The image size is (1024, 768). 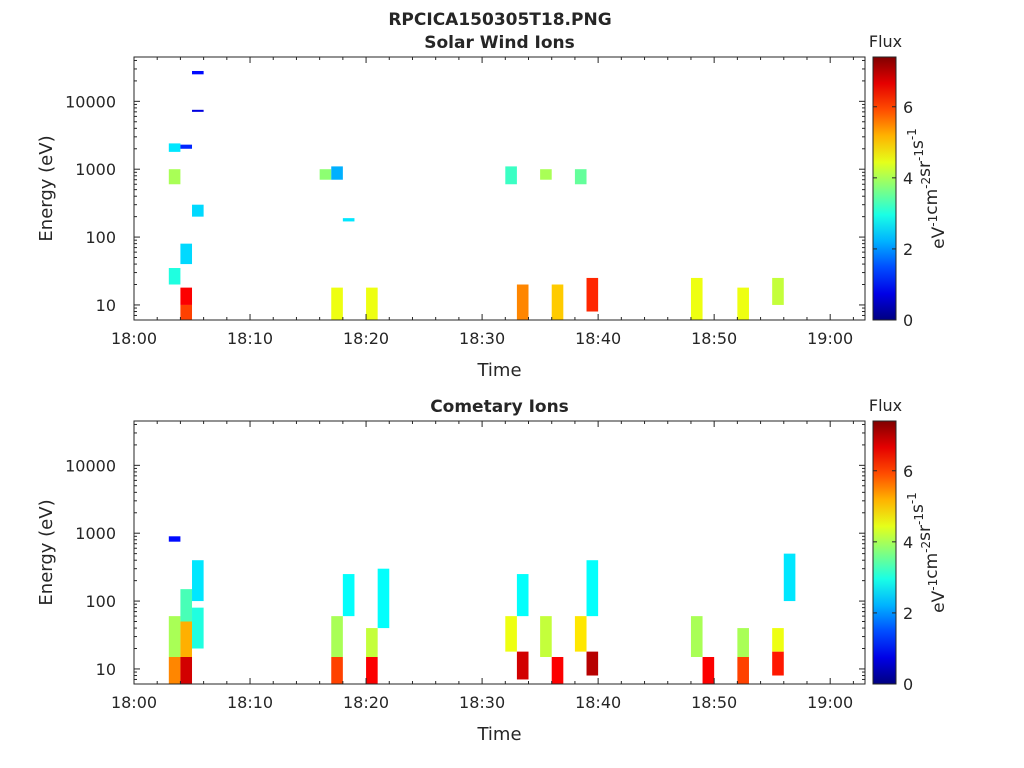 What do you see at coordinates (134, 702) in the screenshot?
I see `x-tick-label: 18:00` at bounding box center [134, 702].